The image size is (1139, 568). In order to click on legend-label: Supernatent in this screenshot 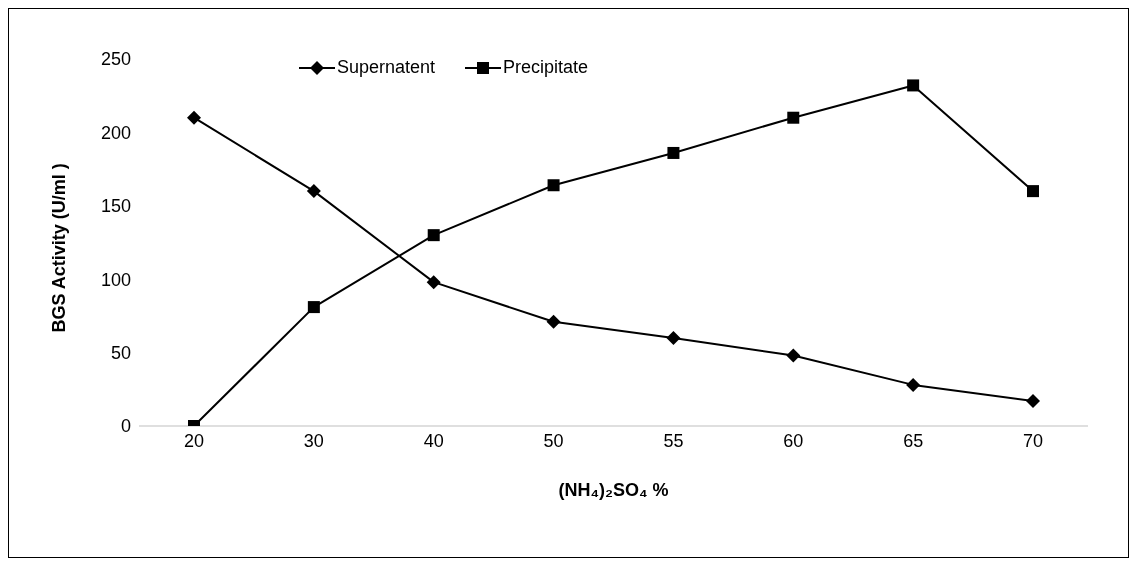, I will do `click(386, 67)`.